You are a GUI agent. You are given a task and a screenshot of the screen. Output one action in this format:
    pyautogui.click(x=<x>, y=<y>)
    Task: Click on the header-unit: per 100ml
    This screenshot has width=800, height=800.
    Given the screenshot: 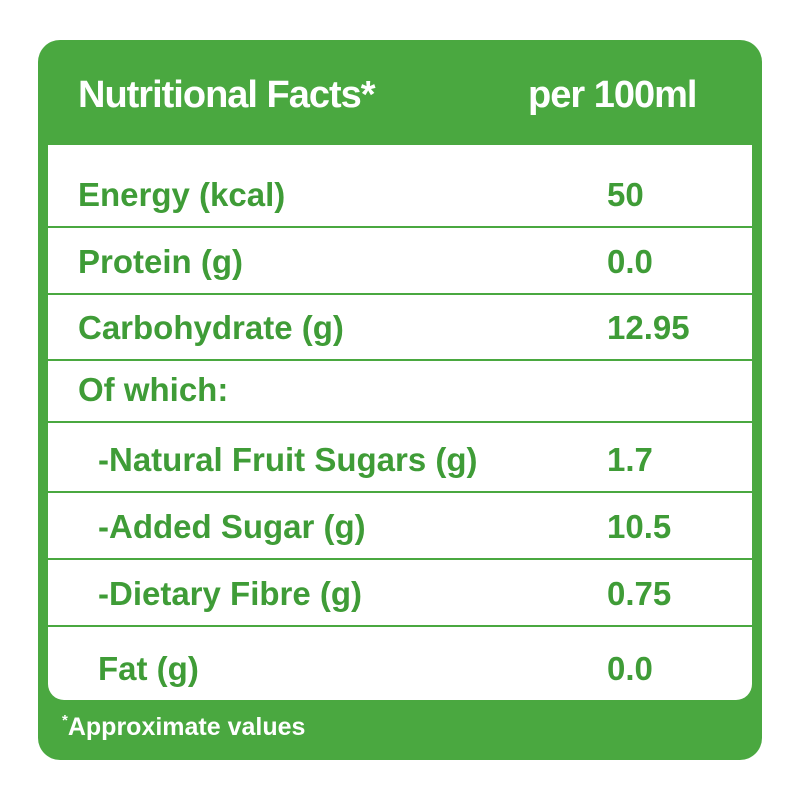 What is the action you would take?
    pyautogui.click(x=612, y=95)
    